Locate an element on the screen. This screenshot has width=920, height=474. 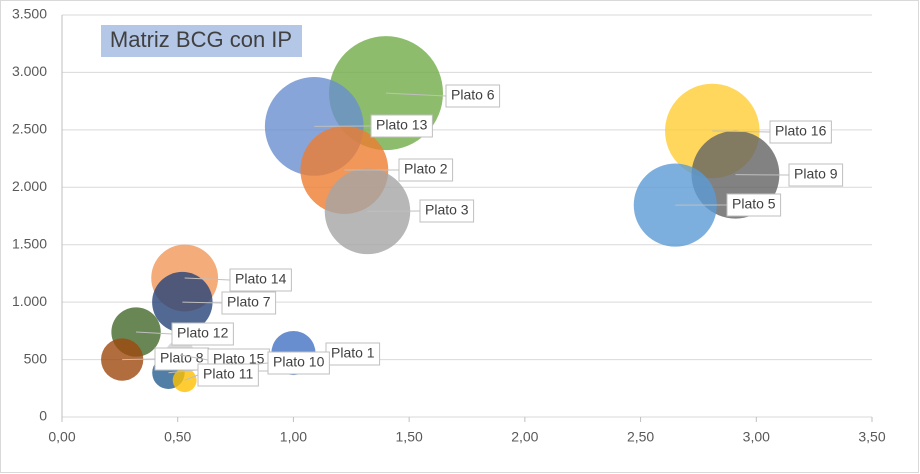
data-label: Plato 10 is located at coordinates (299, 362).